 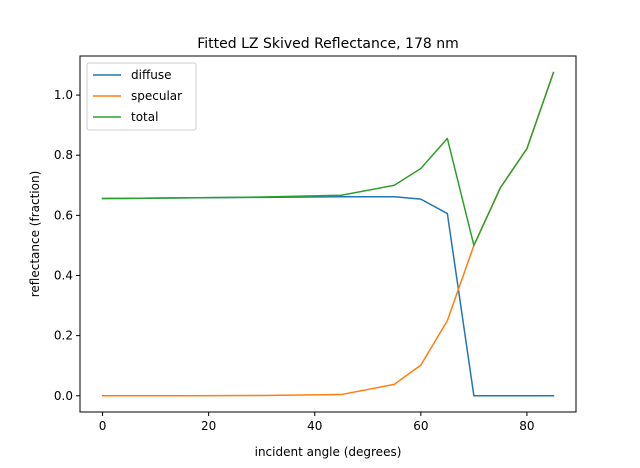 What do you see at coordinates (328, 44) in the screenshot?
I see `chart-title: Fitted LZ Skived Reflectance, 178 nm` at bounding box center [328, 44].